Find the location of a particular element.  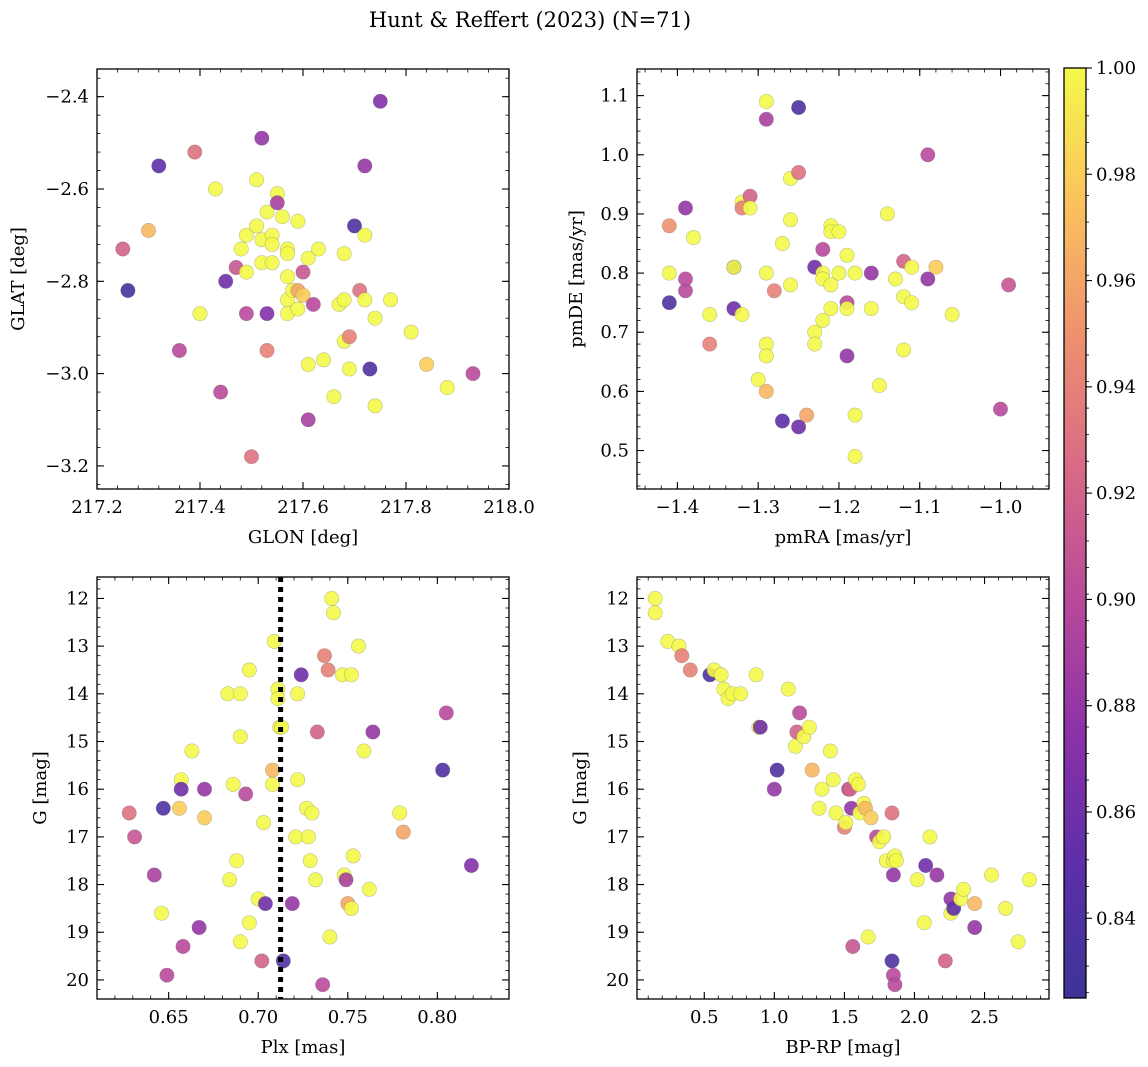

figure-title: Hunt & Reffert (2023) (N=71) is located at coordinates (530, 20).